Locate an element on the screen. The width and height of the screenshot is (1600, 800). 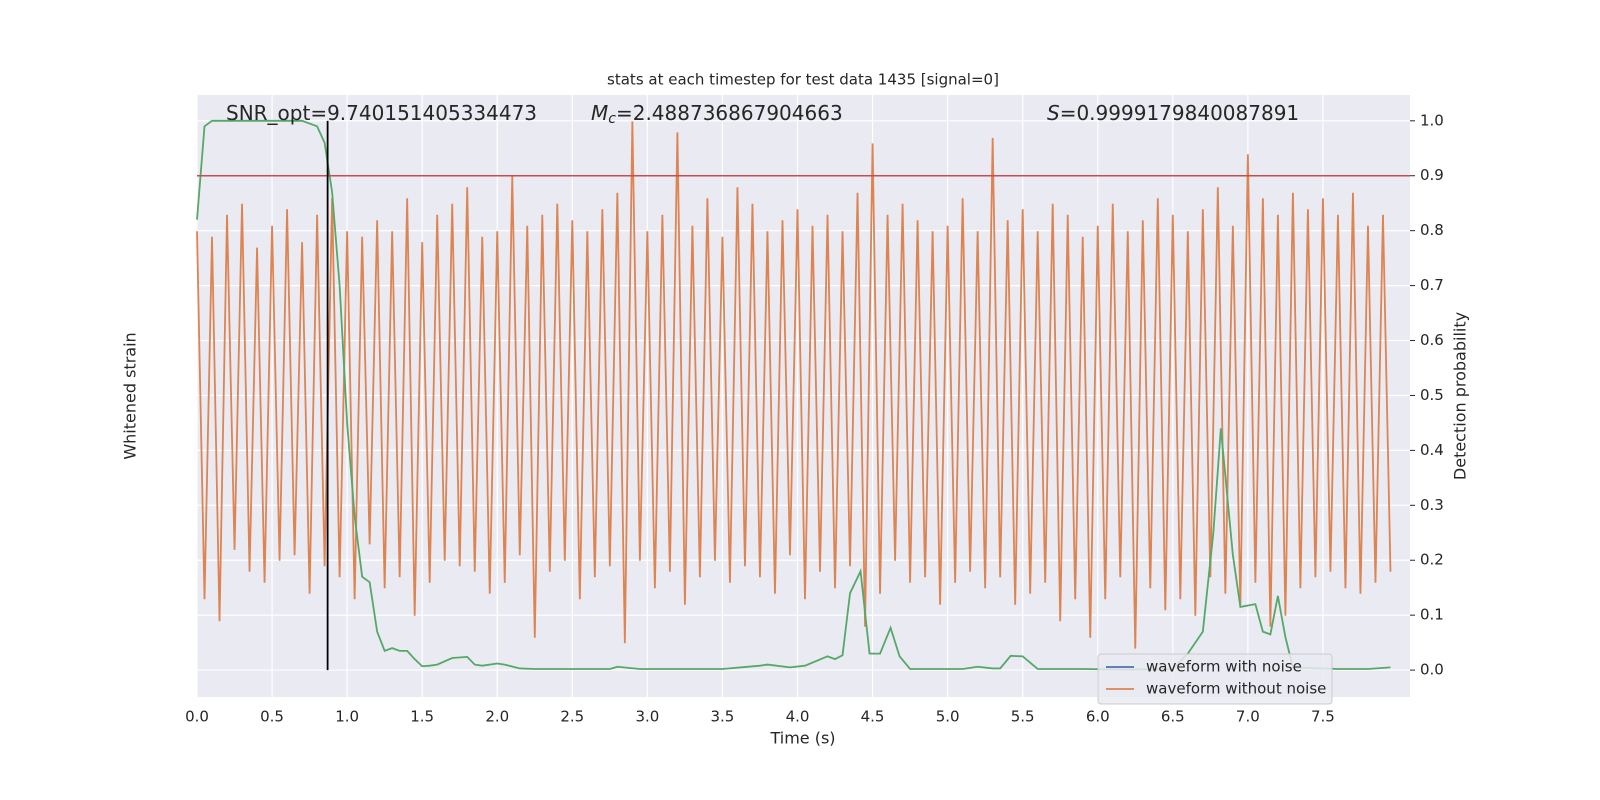
annotation-subscript: c is located at coordinates (612, 119).